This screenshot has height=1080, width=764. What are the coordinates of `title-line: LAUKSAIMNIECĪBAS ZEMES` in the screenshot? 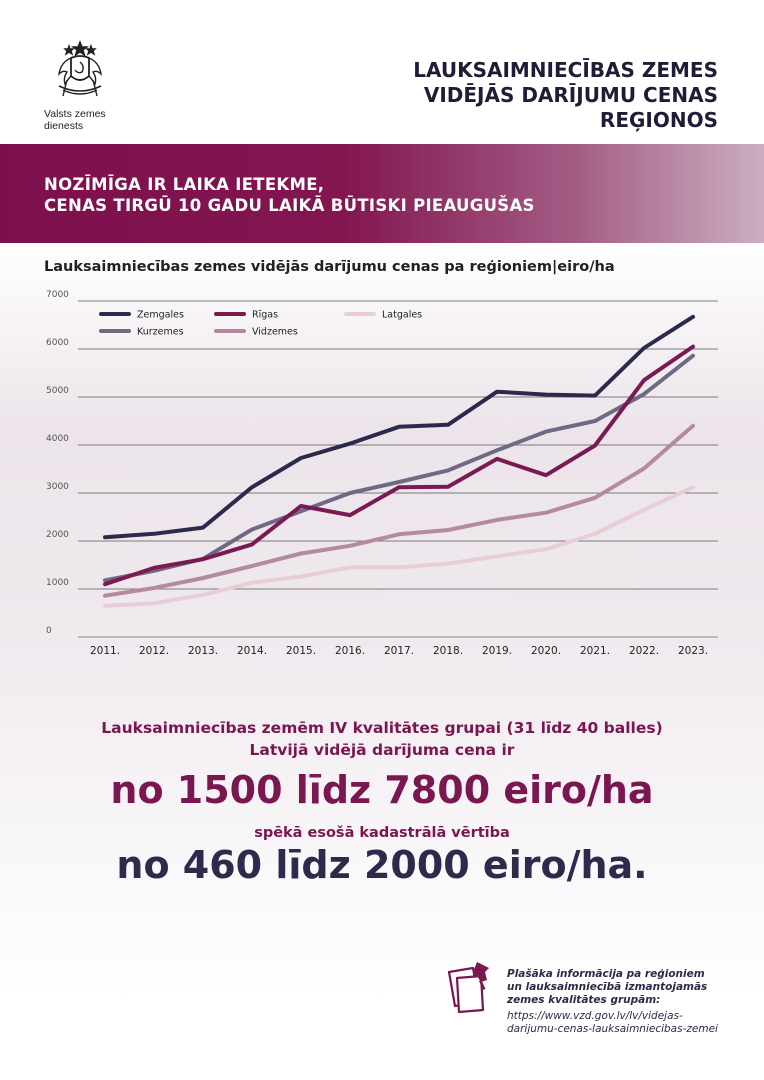 It's located at (565, 70).